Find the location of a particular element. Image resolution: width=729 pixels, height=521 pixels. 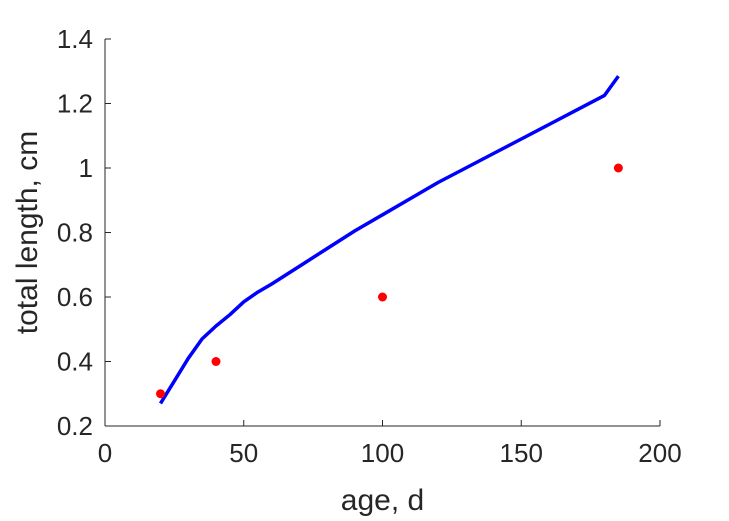

x-tick-label: 100 is located at coordinates (382, 453).